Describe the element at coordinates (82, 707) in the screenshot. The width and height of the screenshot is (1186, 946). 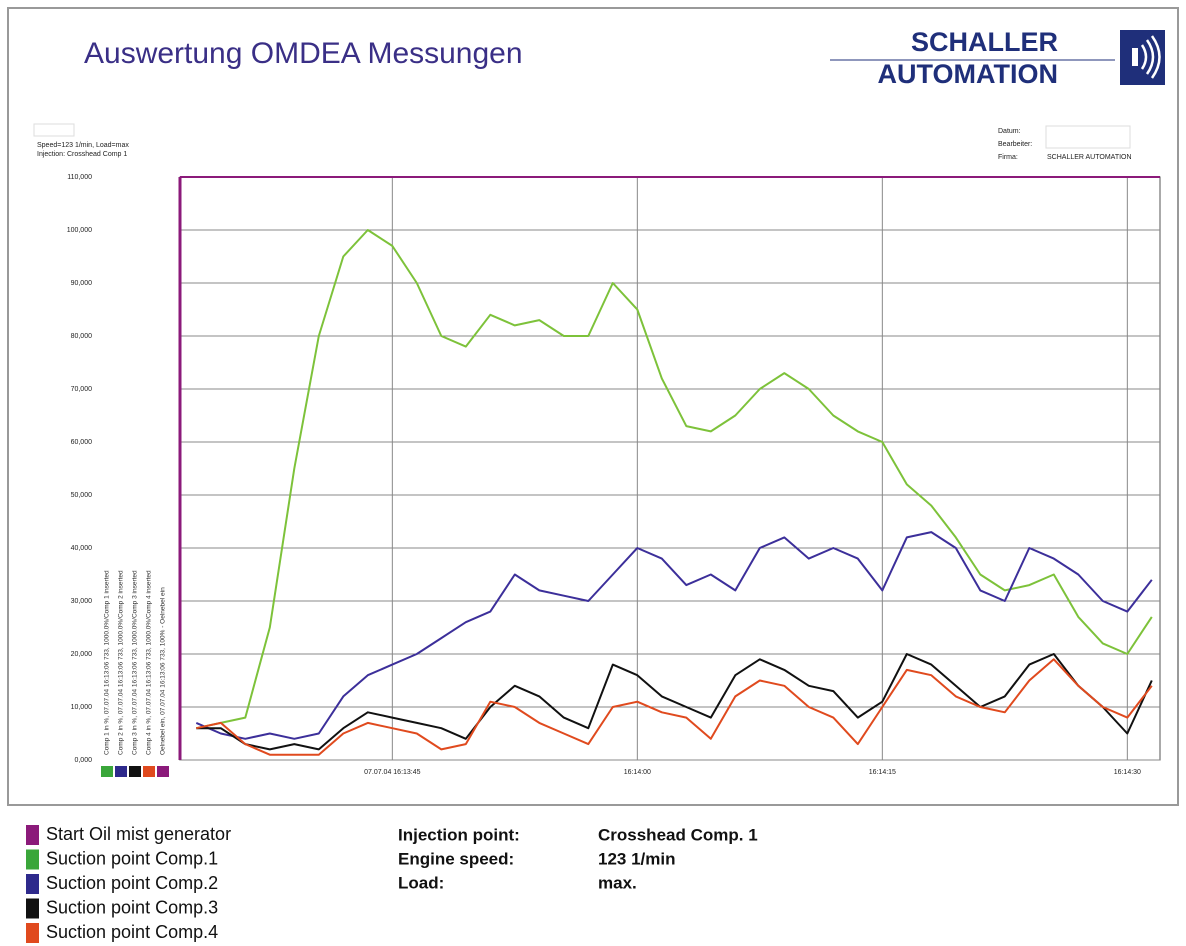
I see `y-tick-label: 10,000` at that location.